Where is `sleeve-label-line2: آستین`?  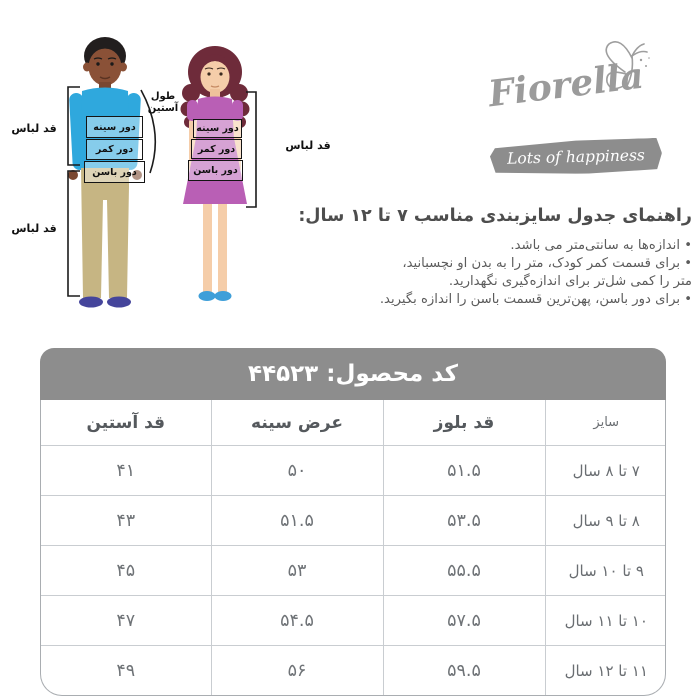 sleeve-label-line2: آستین is located at coordinates (163, 108).